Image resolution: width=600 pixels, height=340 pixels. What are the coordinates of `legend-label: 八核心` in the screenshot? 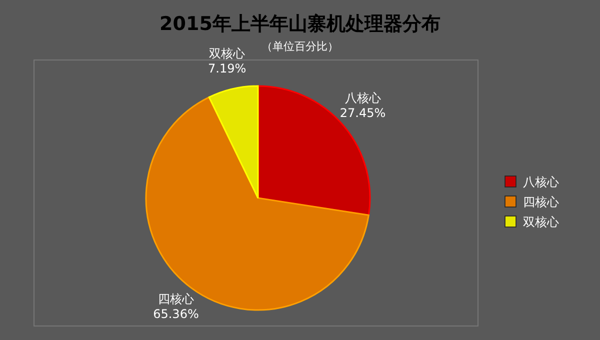 It's located at (541, 182).